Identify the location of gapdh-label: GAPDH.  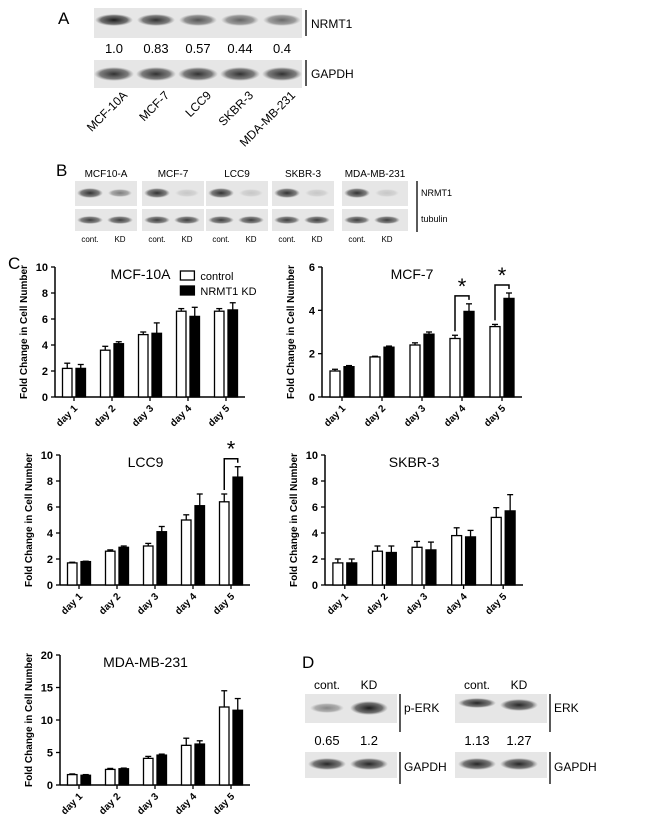
(332, 74).